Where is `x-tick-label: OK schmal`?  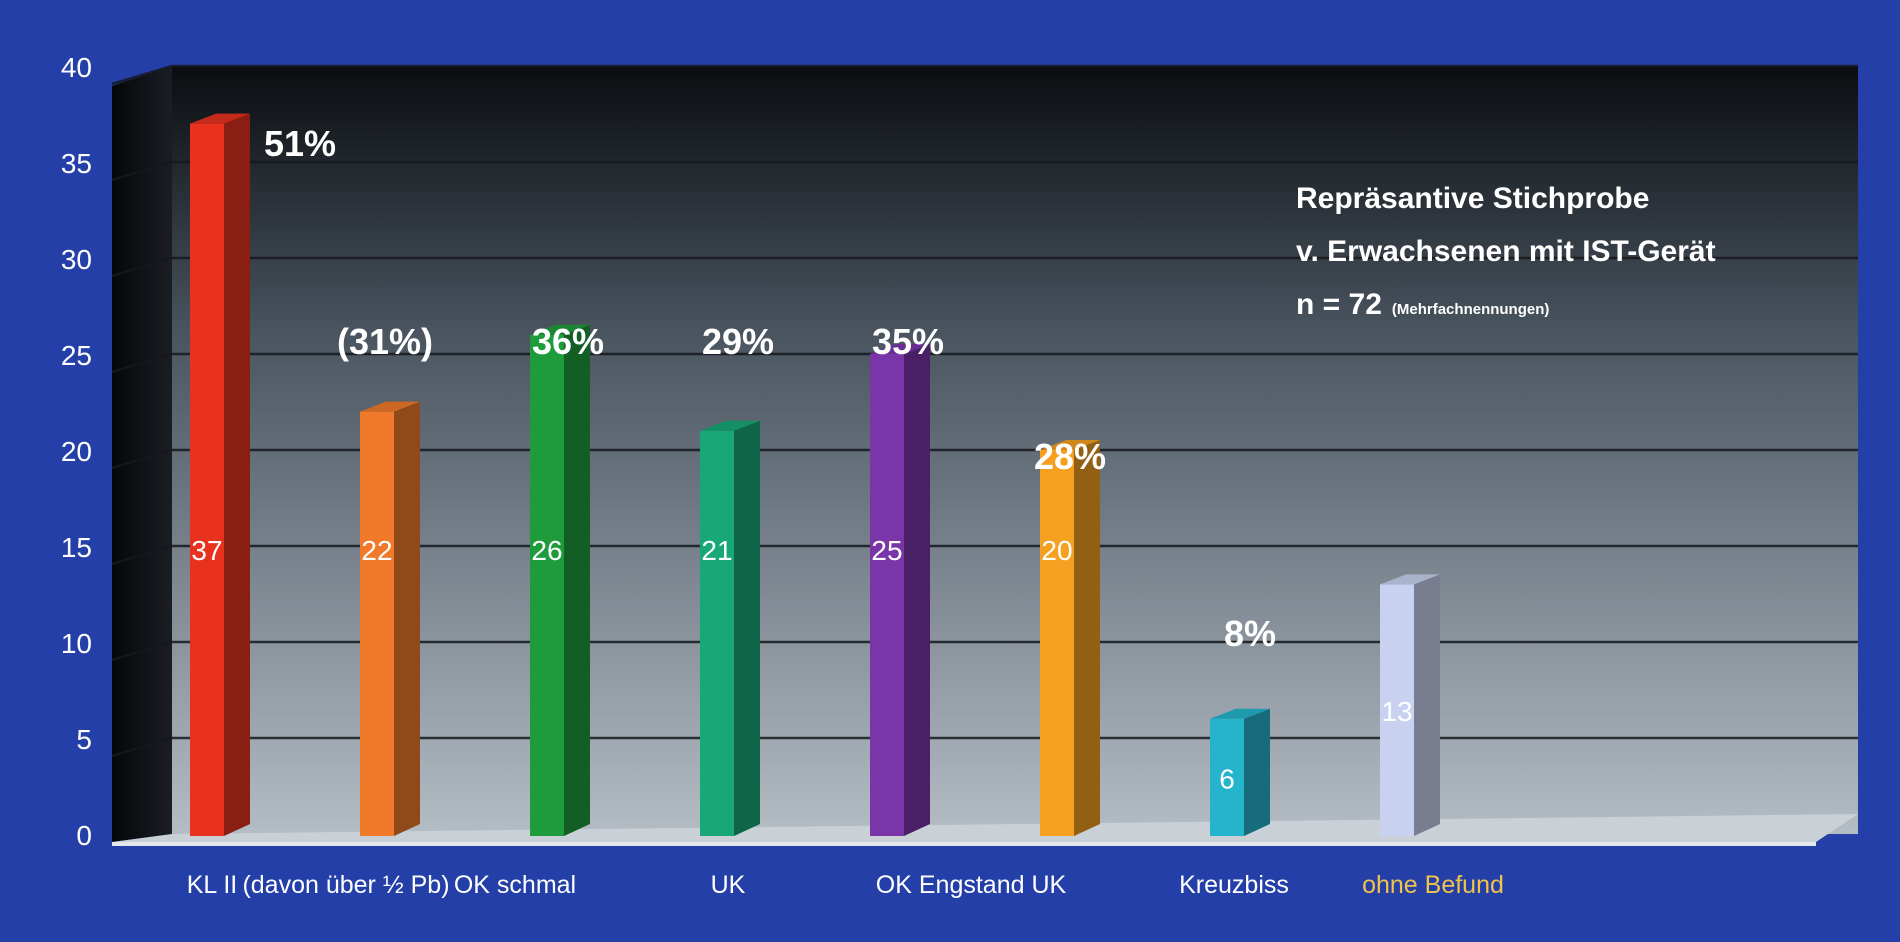 x-tick-label: OK schmal is located at coordinates (515, 885).